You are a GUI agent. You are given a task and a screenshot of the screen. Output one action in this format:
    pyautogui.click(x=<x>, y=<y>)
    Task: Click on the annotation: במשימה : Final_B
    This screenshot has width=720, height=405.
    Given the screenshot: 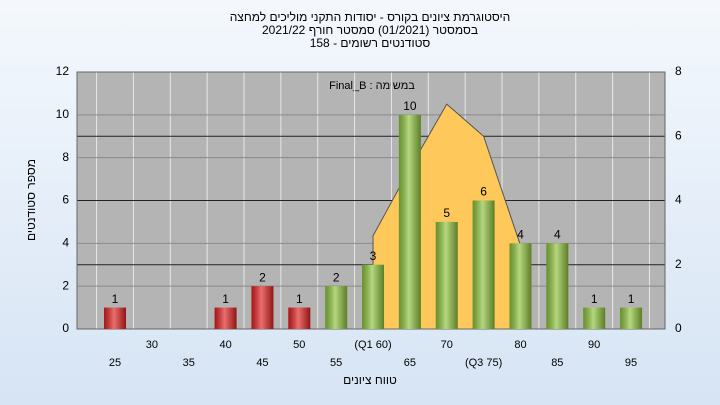 What is the action you would take?
    pyautogui.click(x=372, y=86)
    